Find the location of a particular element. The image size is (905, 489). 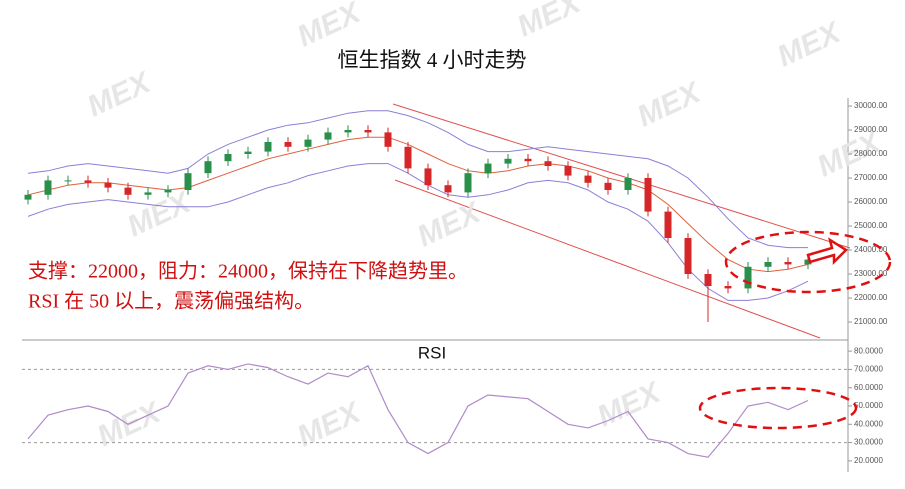

panel-title: RSI is located at coordinates (432, 352).